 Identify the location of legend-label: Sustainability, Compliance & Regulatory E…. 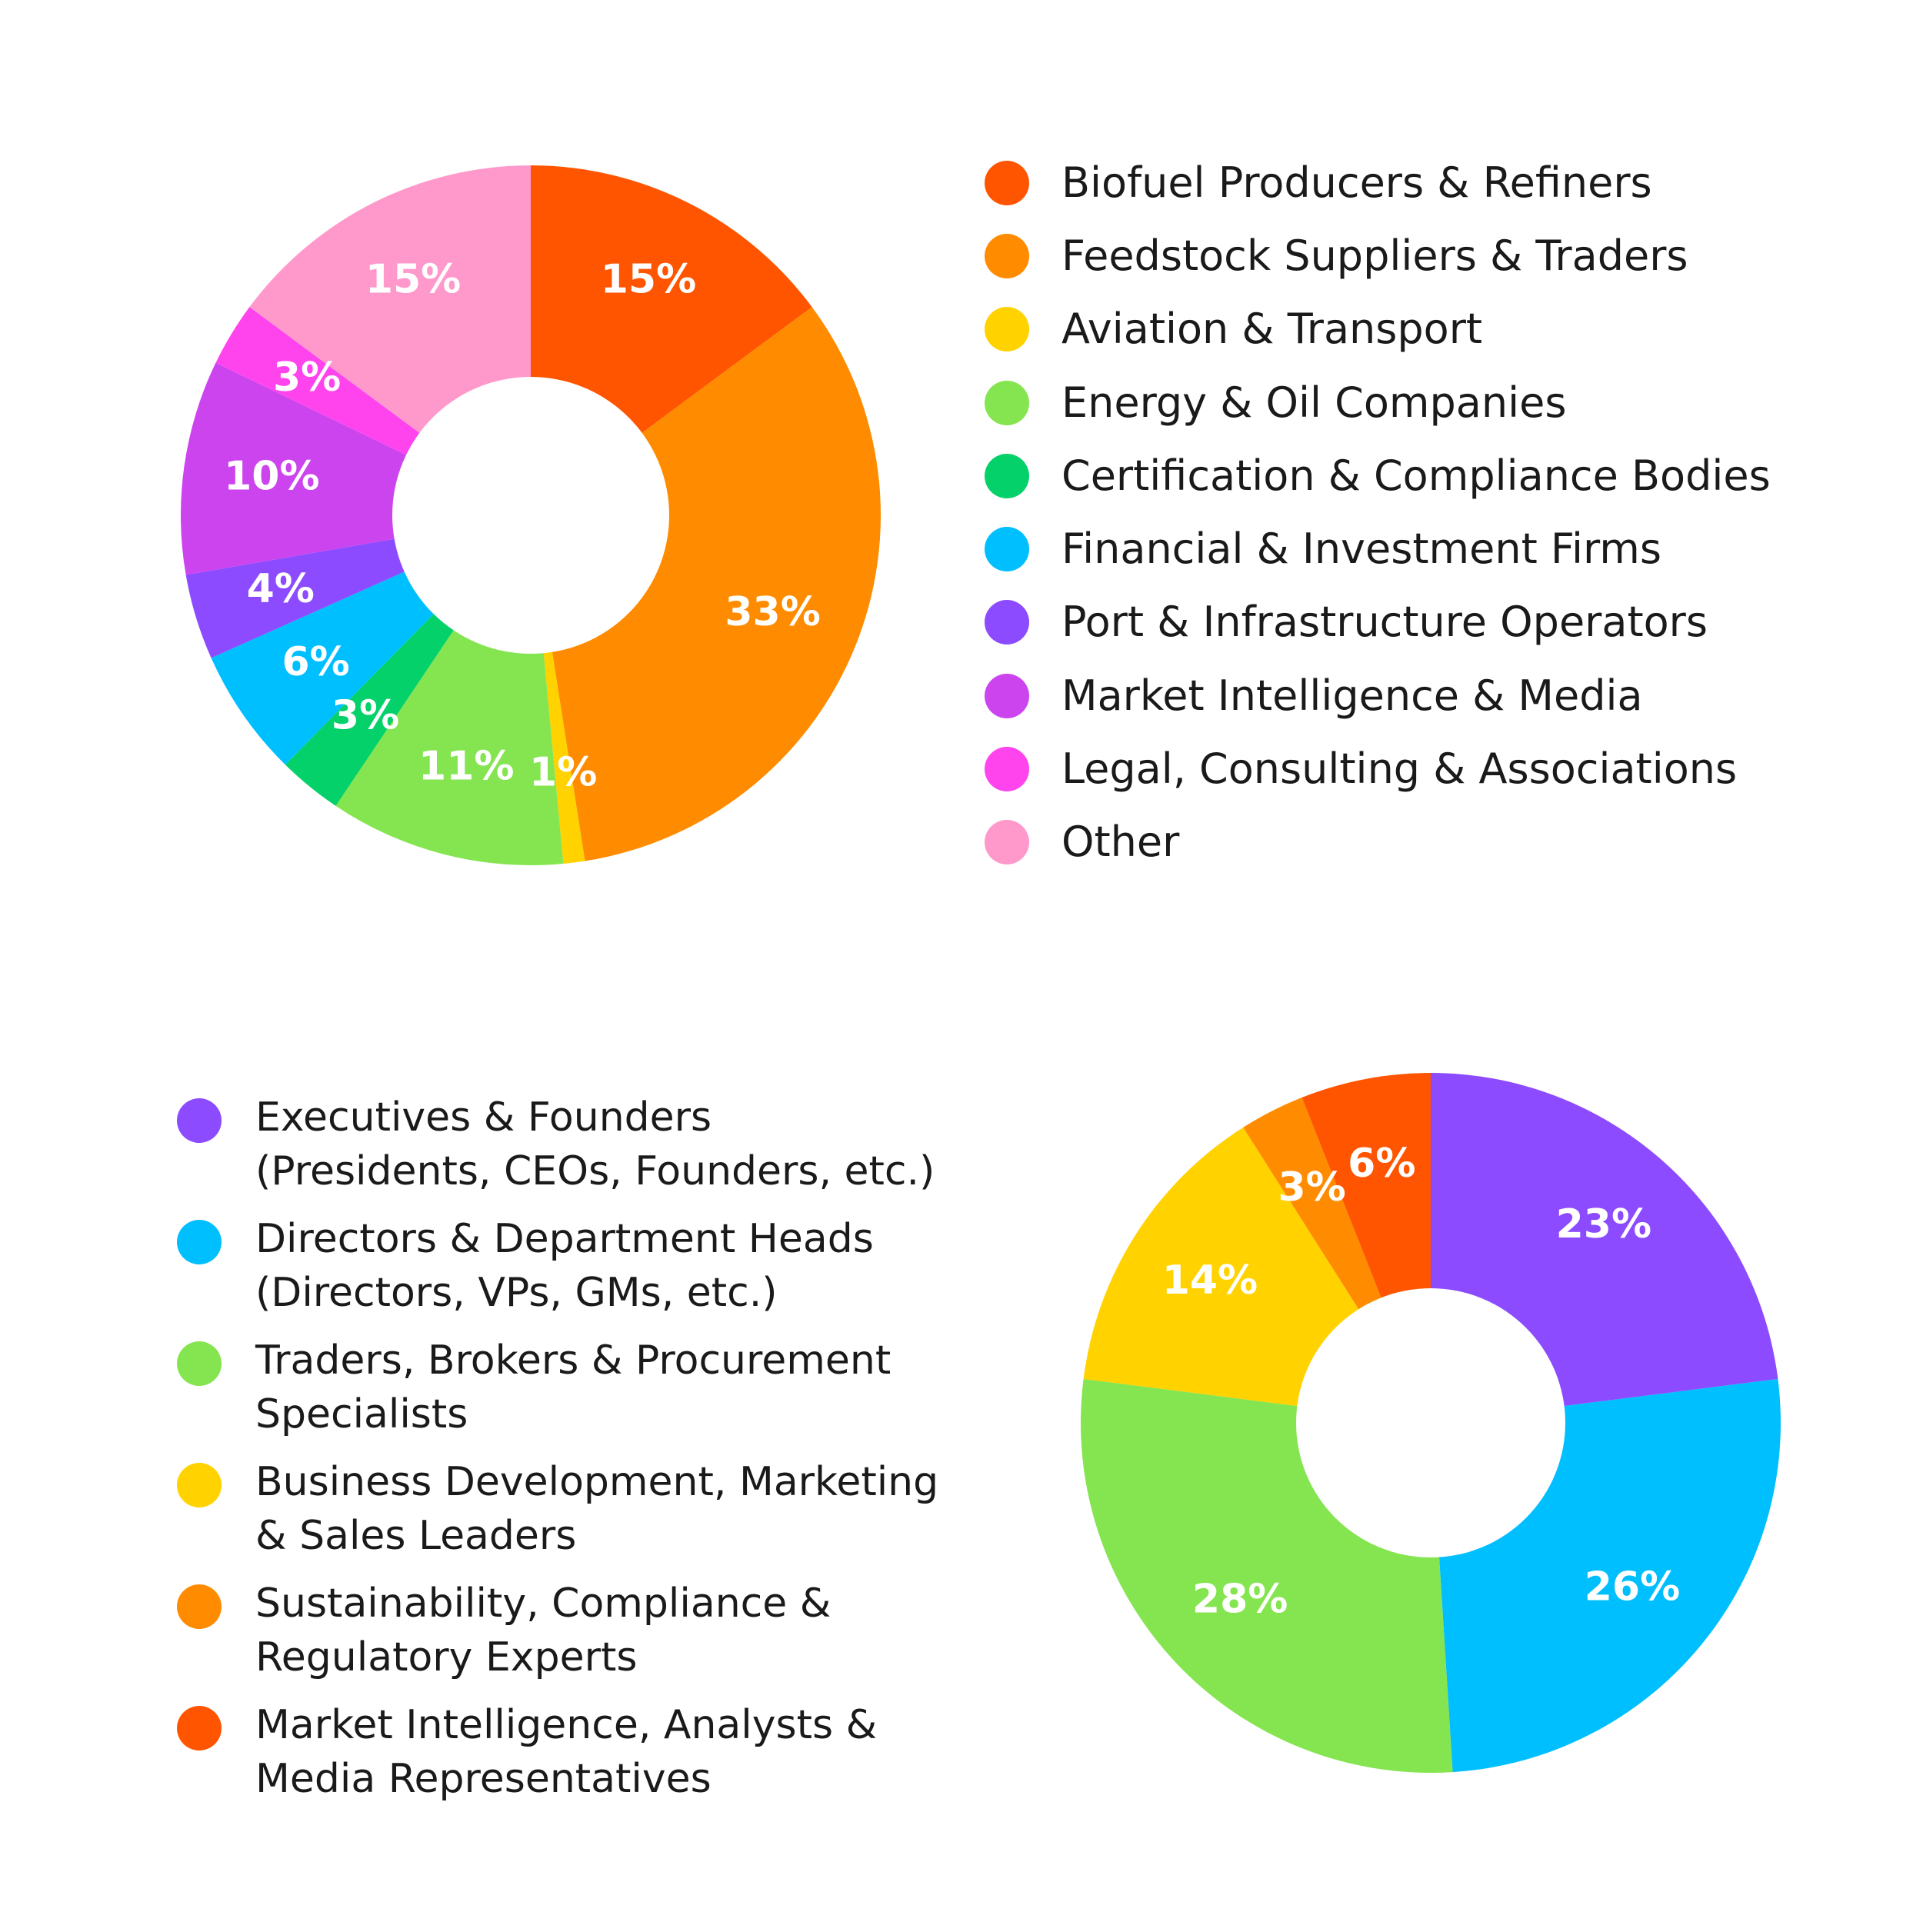
(543, 1630).